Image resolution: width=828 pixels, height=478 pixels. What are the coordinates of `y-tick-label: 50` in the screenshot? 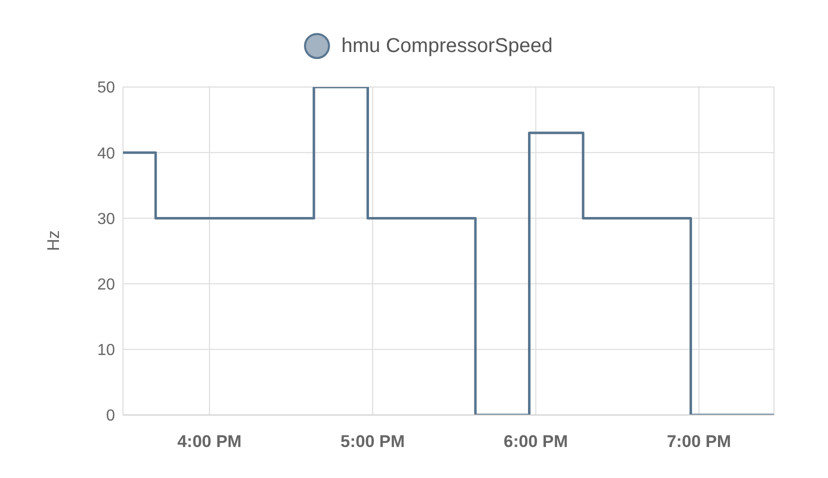 It's located at (106, 88).